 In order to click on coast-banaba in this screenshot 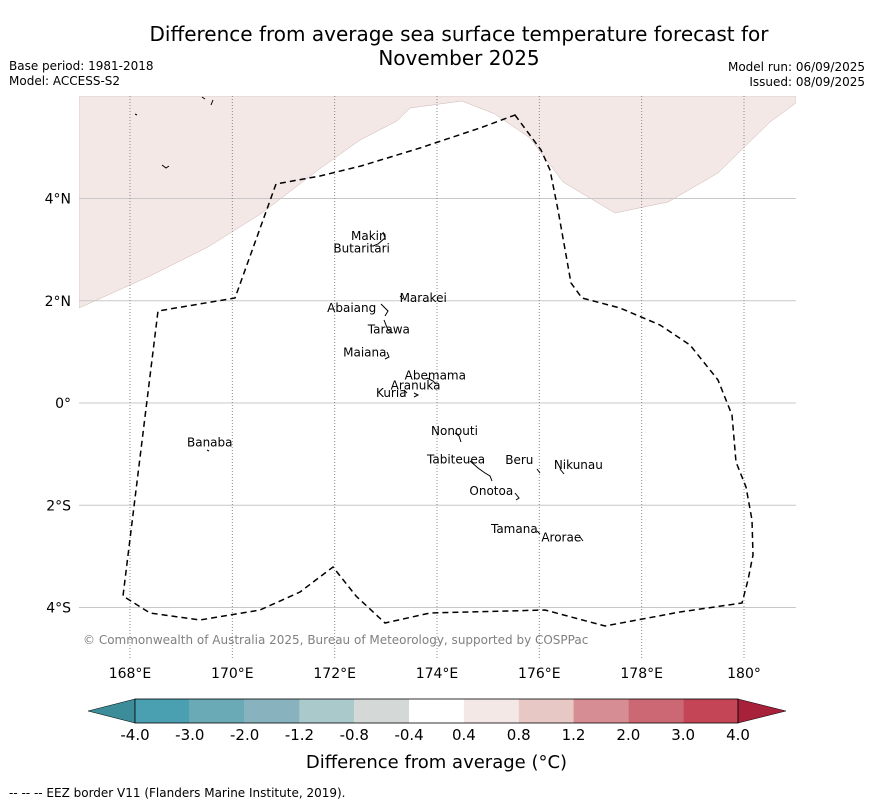, I will do `click(208, 450)`.